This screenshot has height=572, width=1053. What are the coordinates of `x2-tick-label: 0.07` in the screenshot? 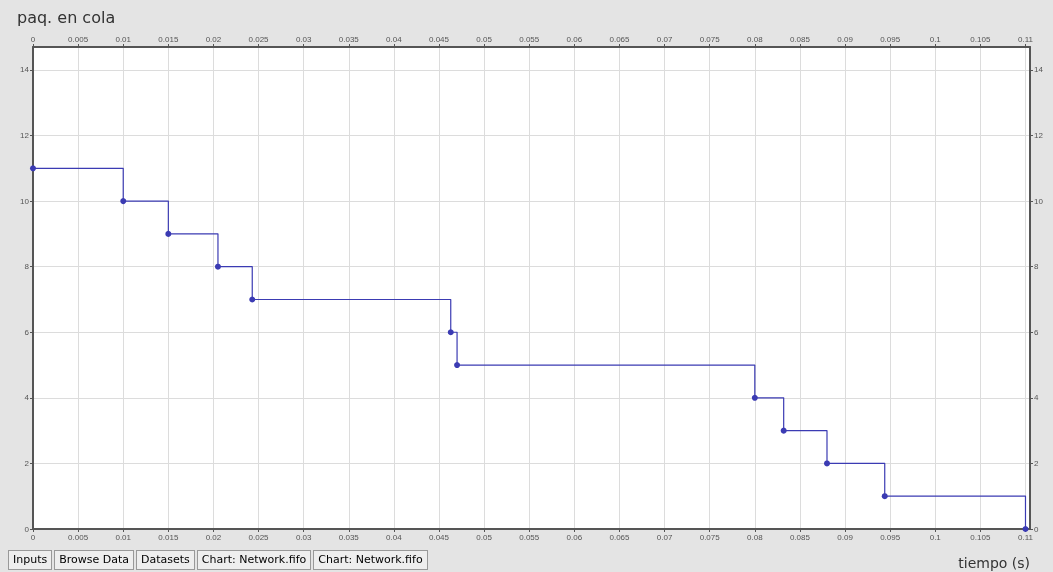 It's located at (664, 39).